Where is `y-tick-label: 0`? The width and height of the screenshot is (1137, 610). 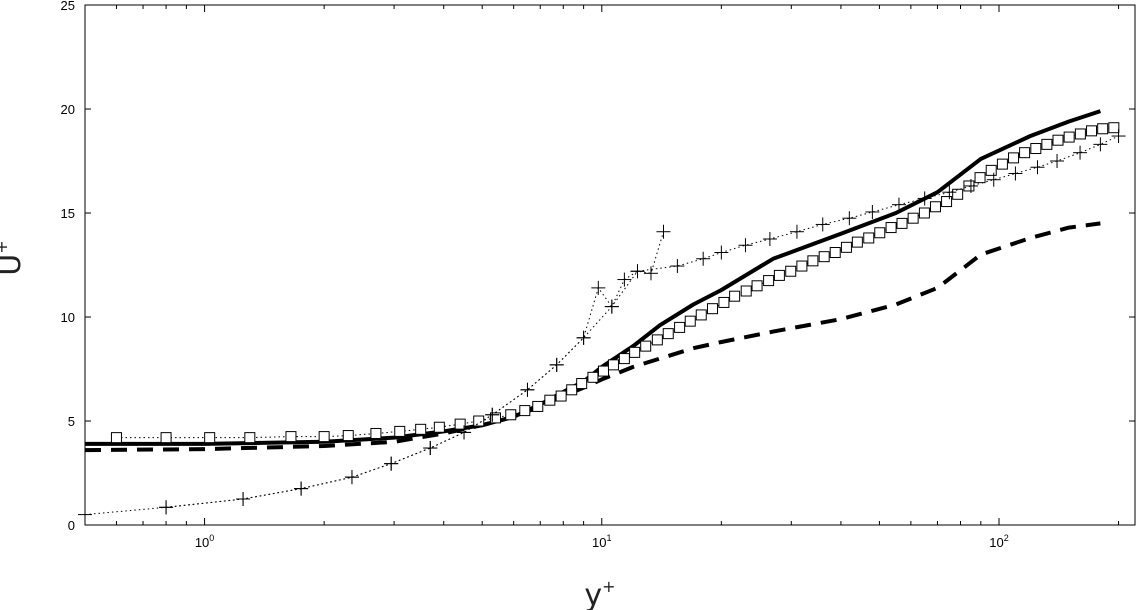
y-tick-label: 0 is located at coordinates (71, 525).